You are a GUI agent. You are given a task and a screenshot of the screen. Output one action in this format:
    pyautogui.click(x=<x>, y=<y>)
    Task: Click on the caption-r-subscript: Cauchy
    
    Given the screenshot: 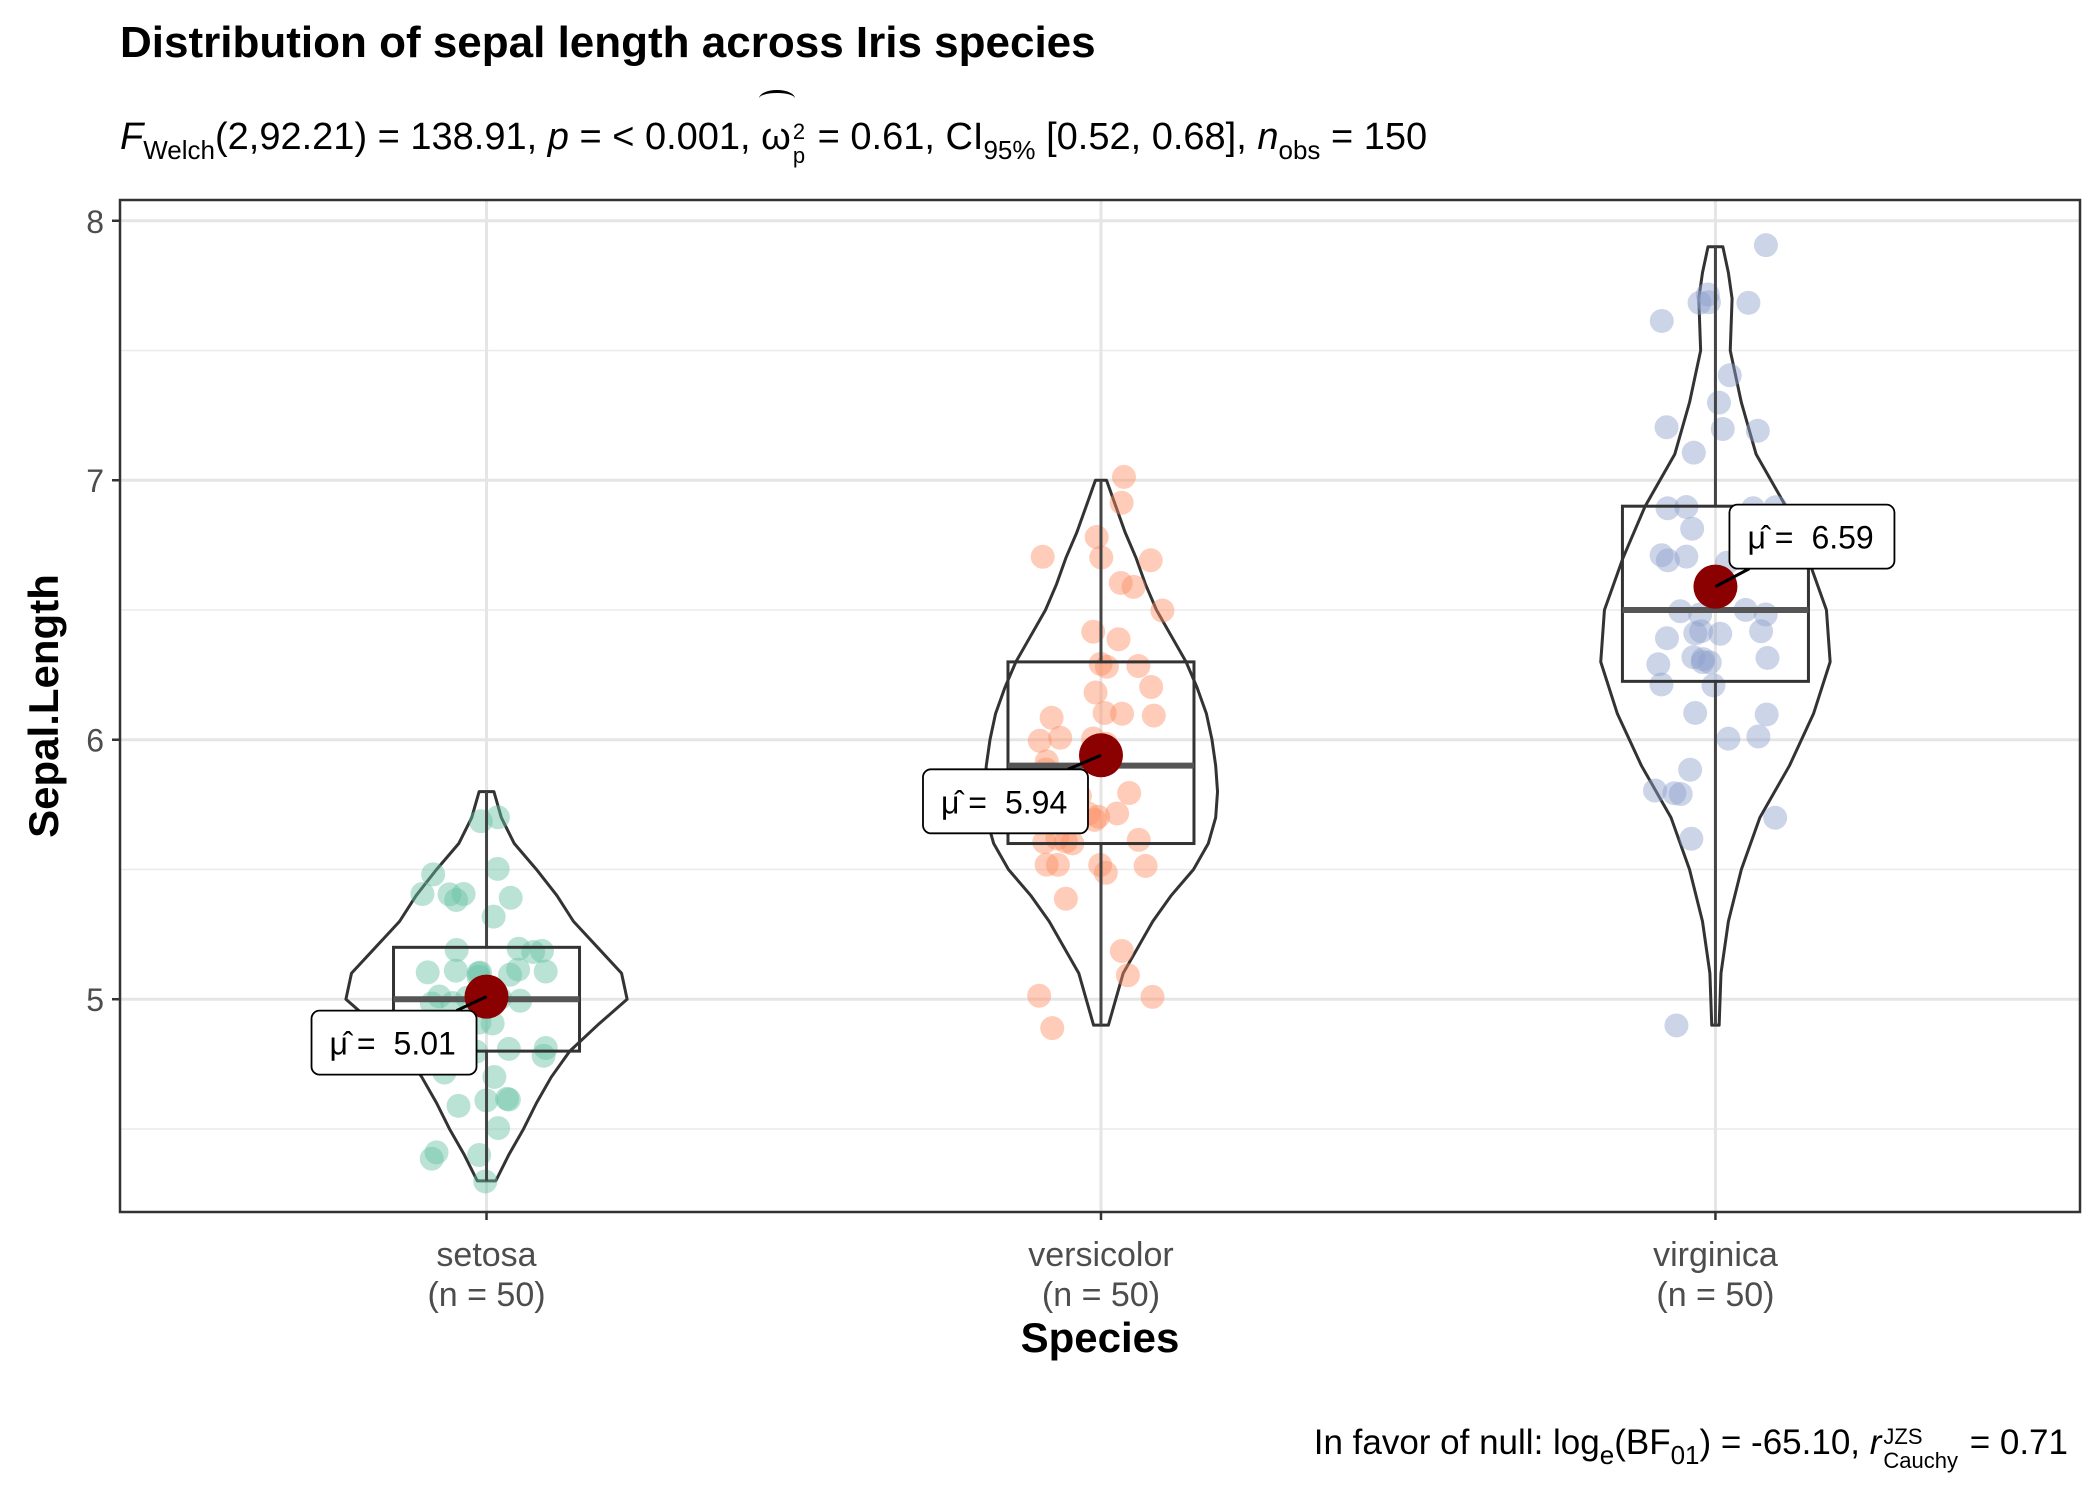 What is the action you would take?
    pyautogui.click(x=1920, y=1460)
    